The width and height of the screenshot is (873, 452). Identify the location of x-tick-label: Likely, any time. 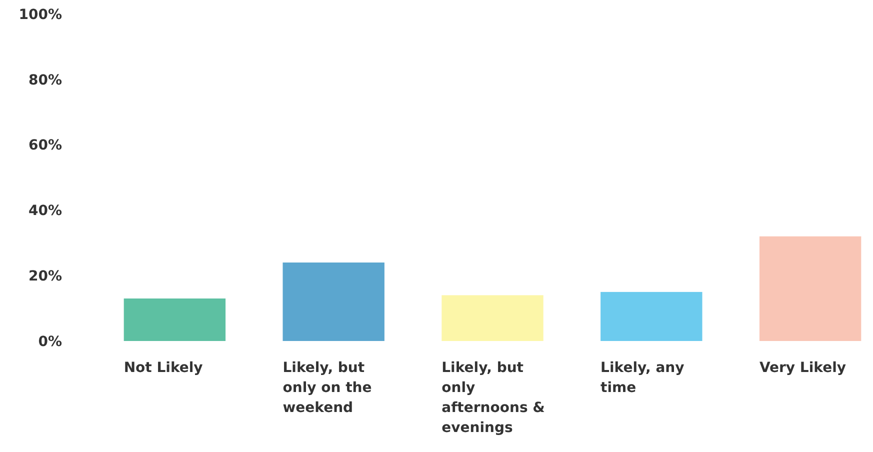
(642, 378).